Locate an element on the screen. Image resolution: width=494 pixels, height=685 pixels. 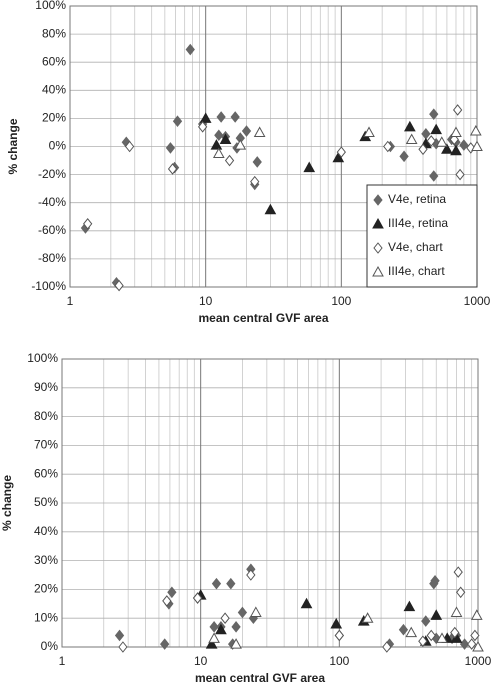
y-tick-label: -20% is located at coordinates (52, 174).